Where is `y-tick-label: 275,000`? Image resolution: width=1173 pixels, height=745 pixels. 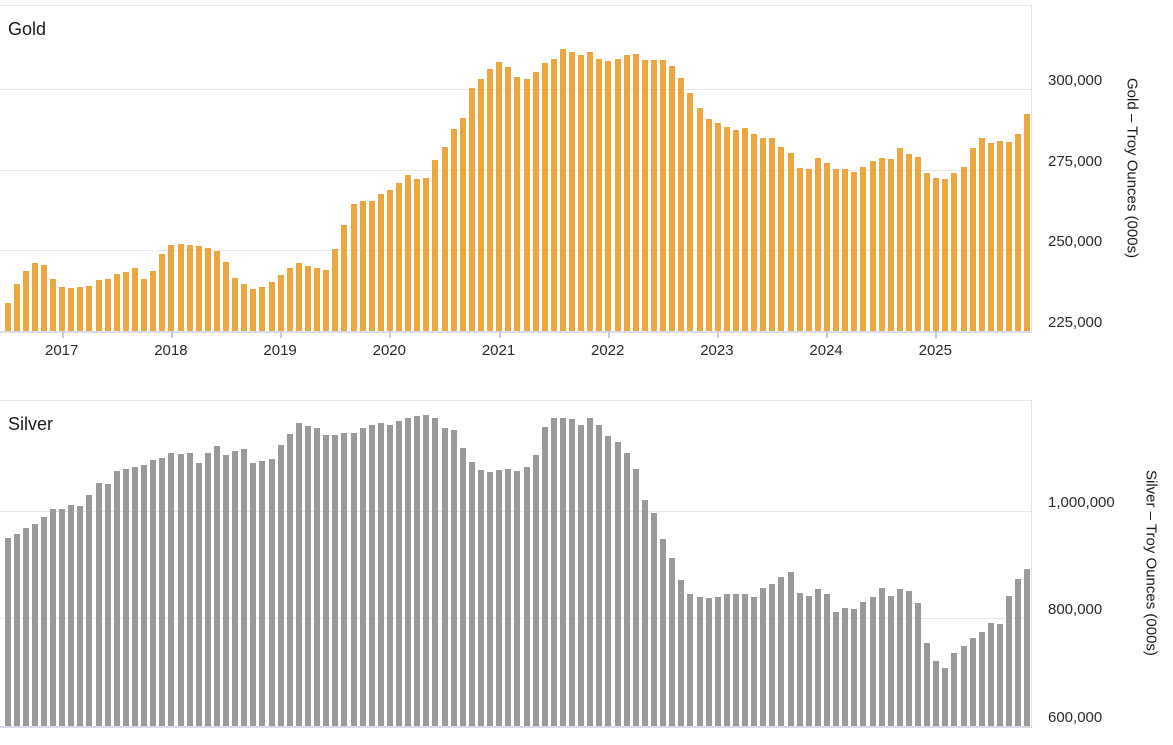
y-tick-label: 275,000 is located at coordinates (1075, 161).